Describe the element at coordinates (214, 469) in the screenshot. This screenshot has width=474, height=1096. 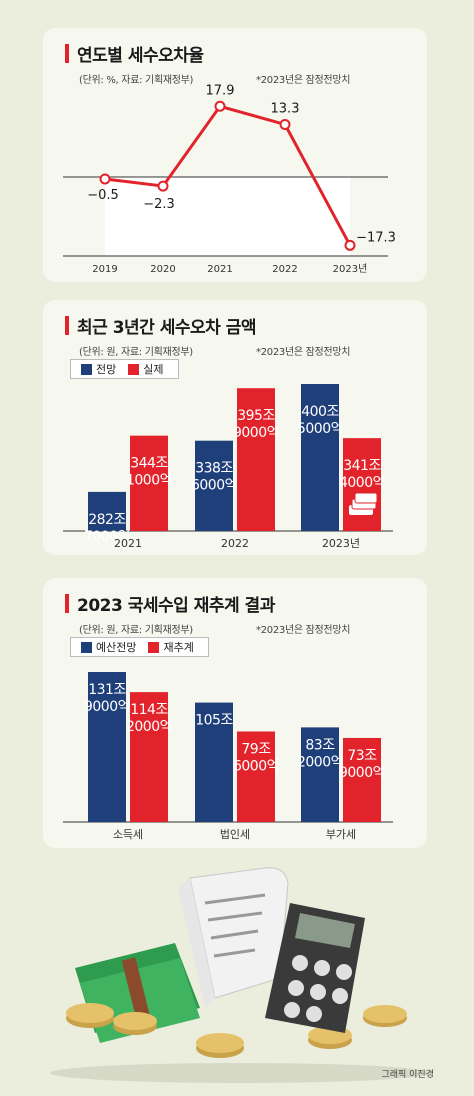
I see `bar-value-label: 338조` at that location.